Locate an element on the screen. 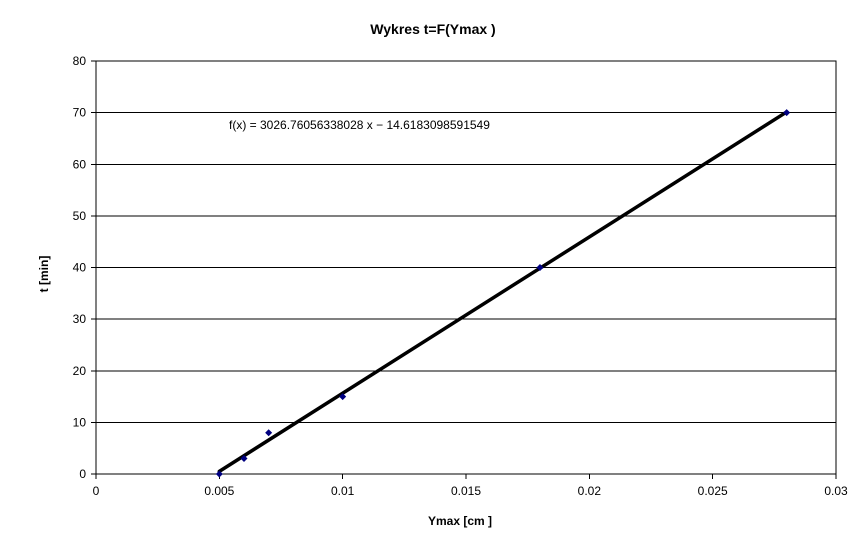 Image resolution: width=866 pixels, height=548 pixels. x-tick-label: 0.025 is located at coordinates (713, 491).